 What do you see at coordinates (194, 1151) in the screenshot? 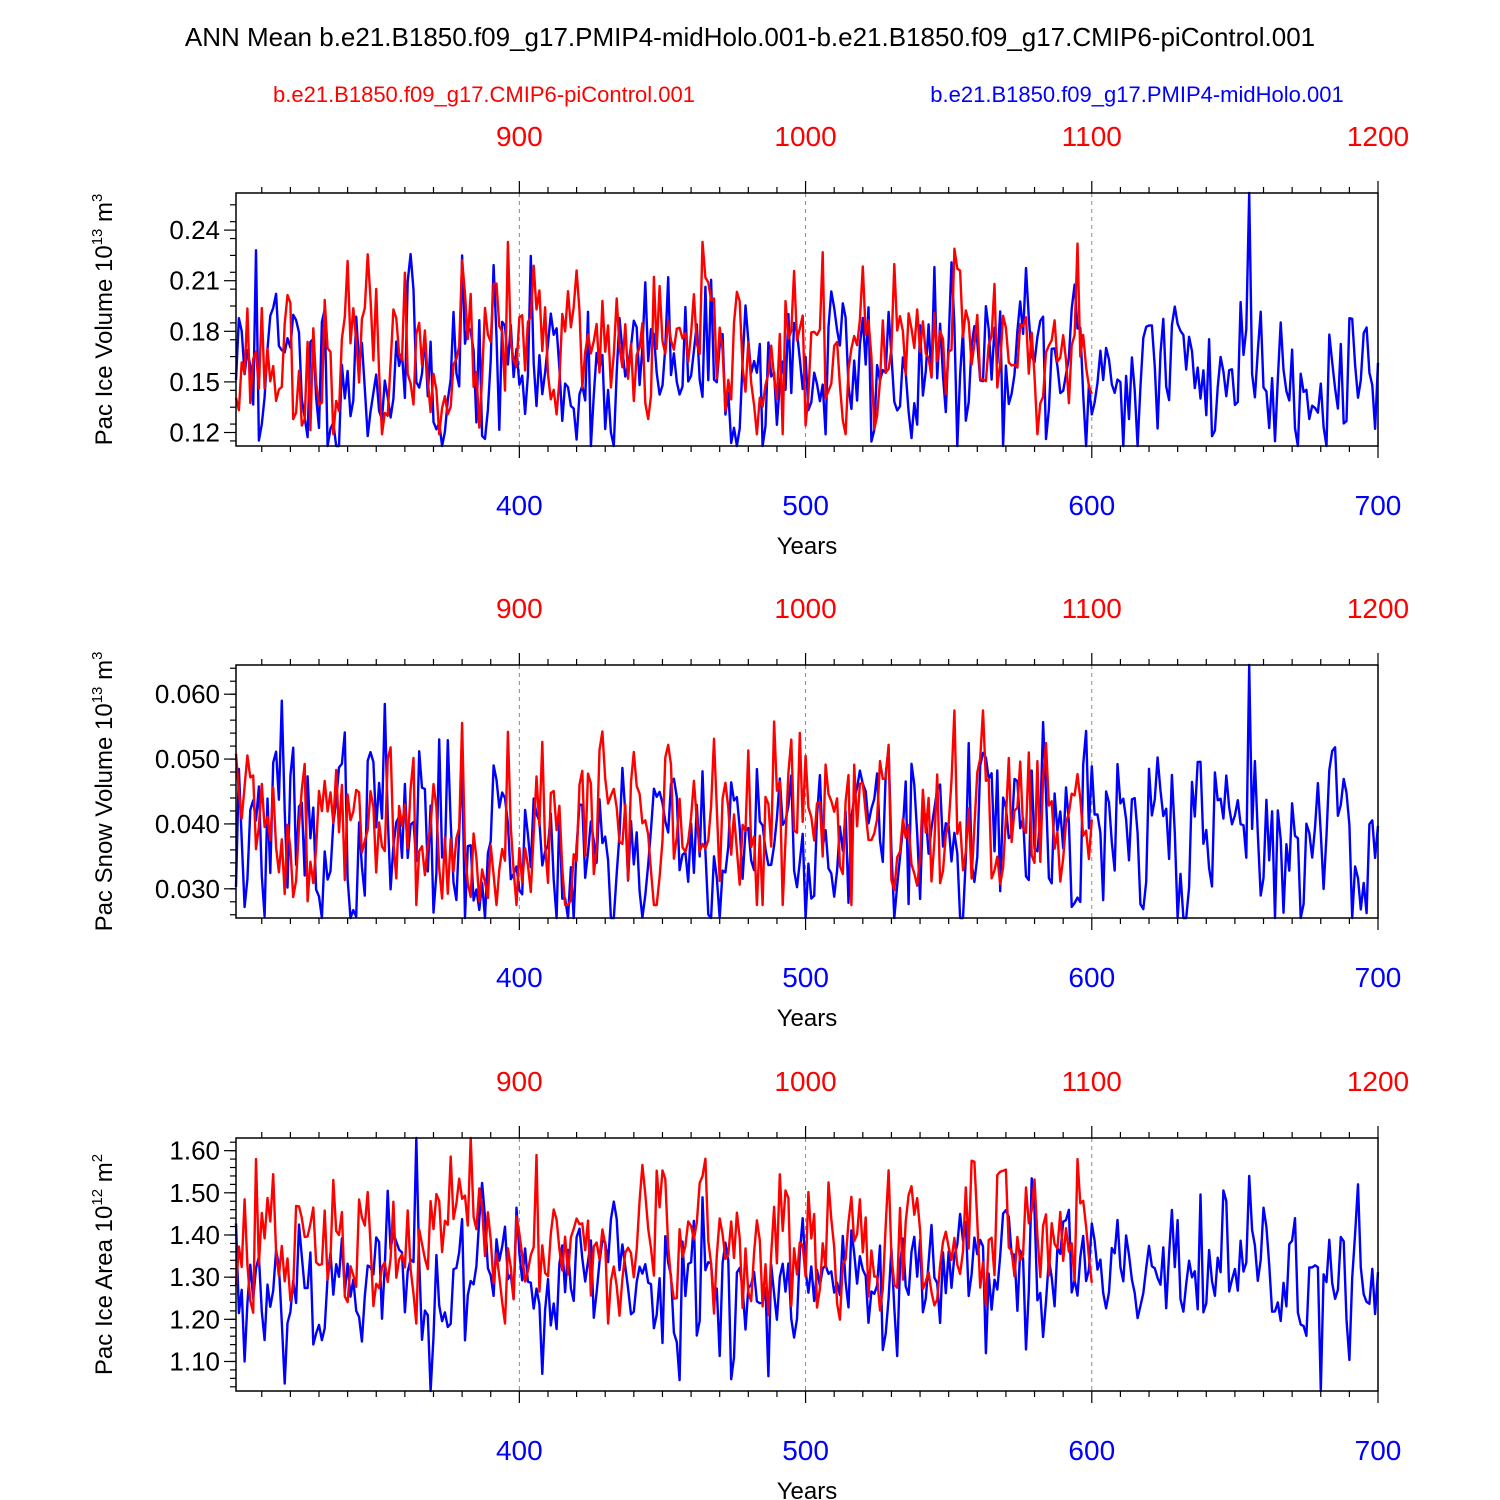
I see `y-tick-label: 1.60` at bounding box center [194, 1151].